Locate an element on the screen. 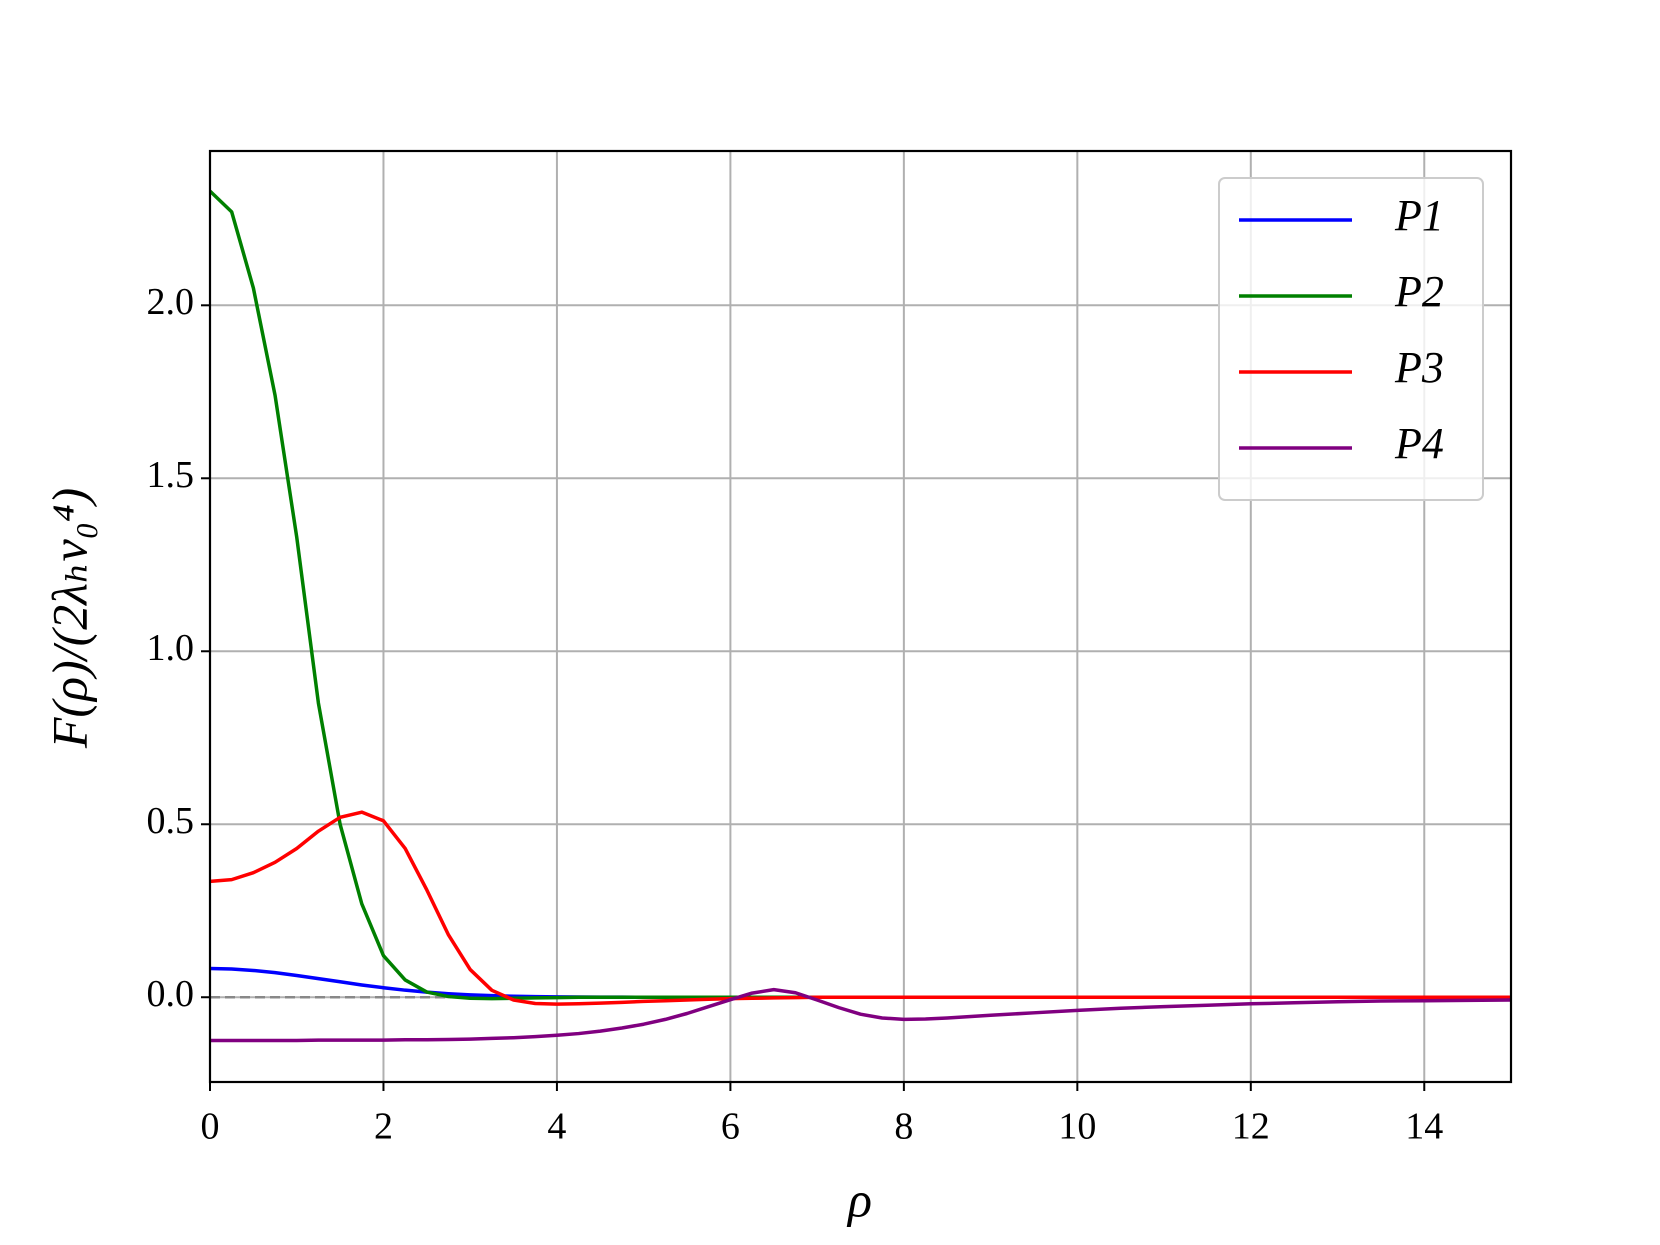  y-tick-label: 2.0 is located at coordinates (171, 302).